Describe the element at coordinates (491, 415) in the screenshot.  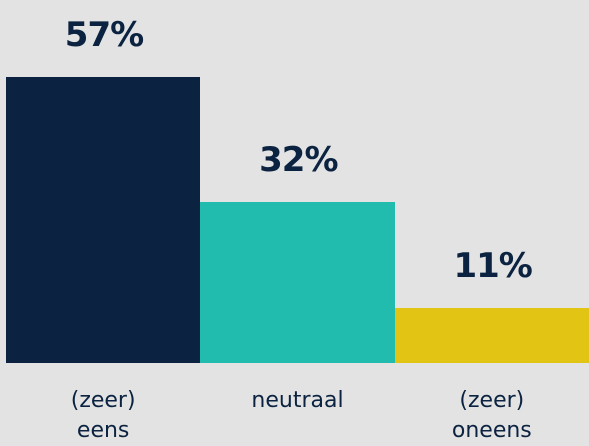
I see `category-label: (zeer) oneens` at that location.